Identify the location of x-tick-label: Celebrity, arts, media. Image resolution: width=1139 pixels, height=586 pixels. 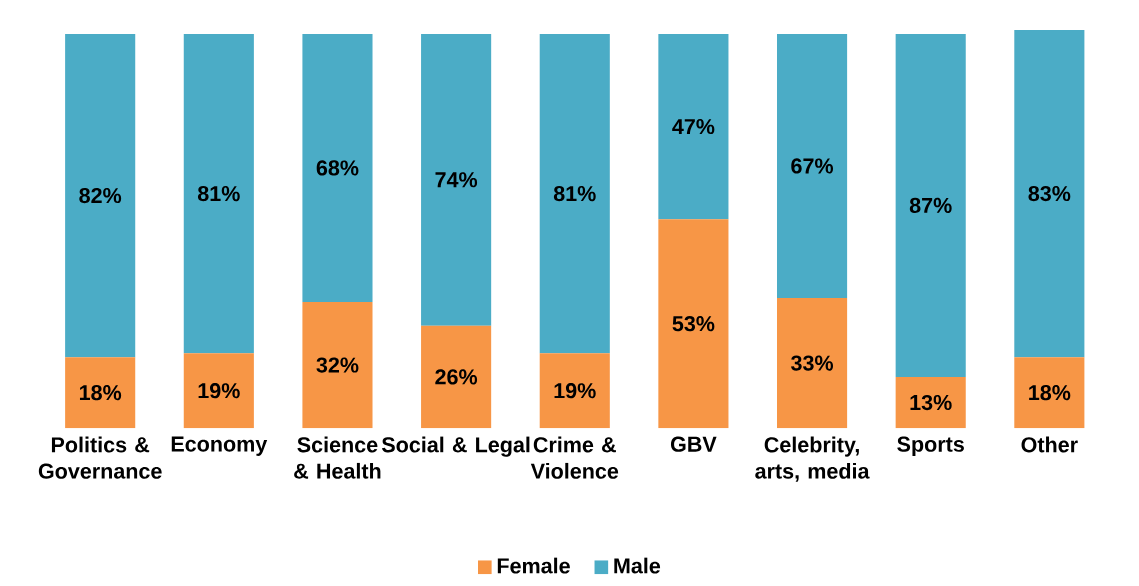
(812, 459).